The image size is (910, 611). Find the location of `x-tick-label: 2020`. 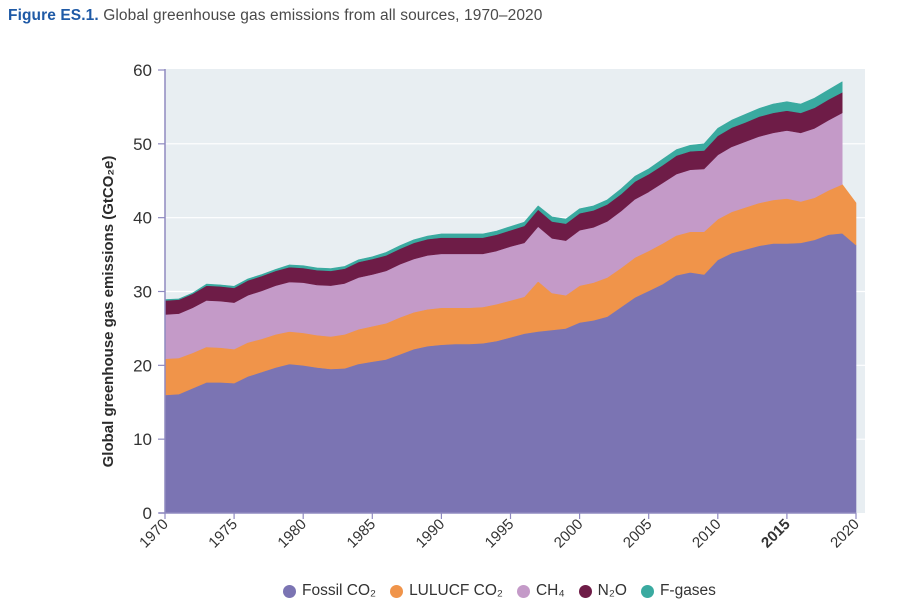

x-tick-label: 2020 is located at coordinates (845, 534).